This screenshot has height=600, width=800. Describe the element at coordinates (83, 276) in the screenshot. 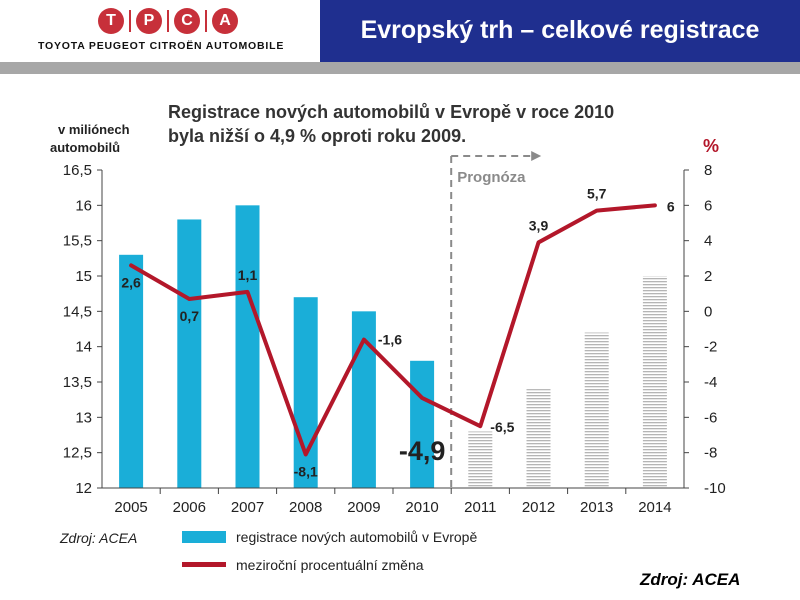

I see `y-left-tick-label: 15` at that location.